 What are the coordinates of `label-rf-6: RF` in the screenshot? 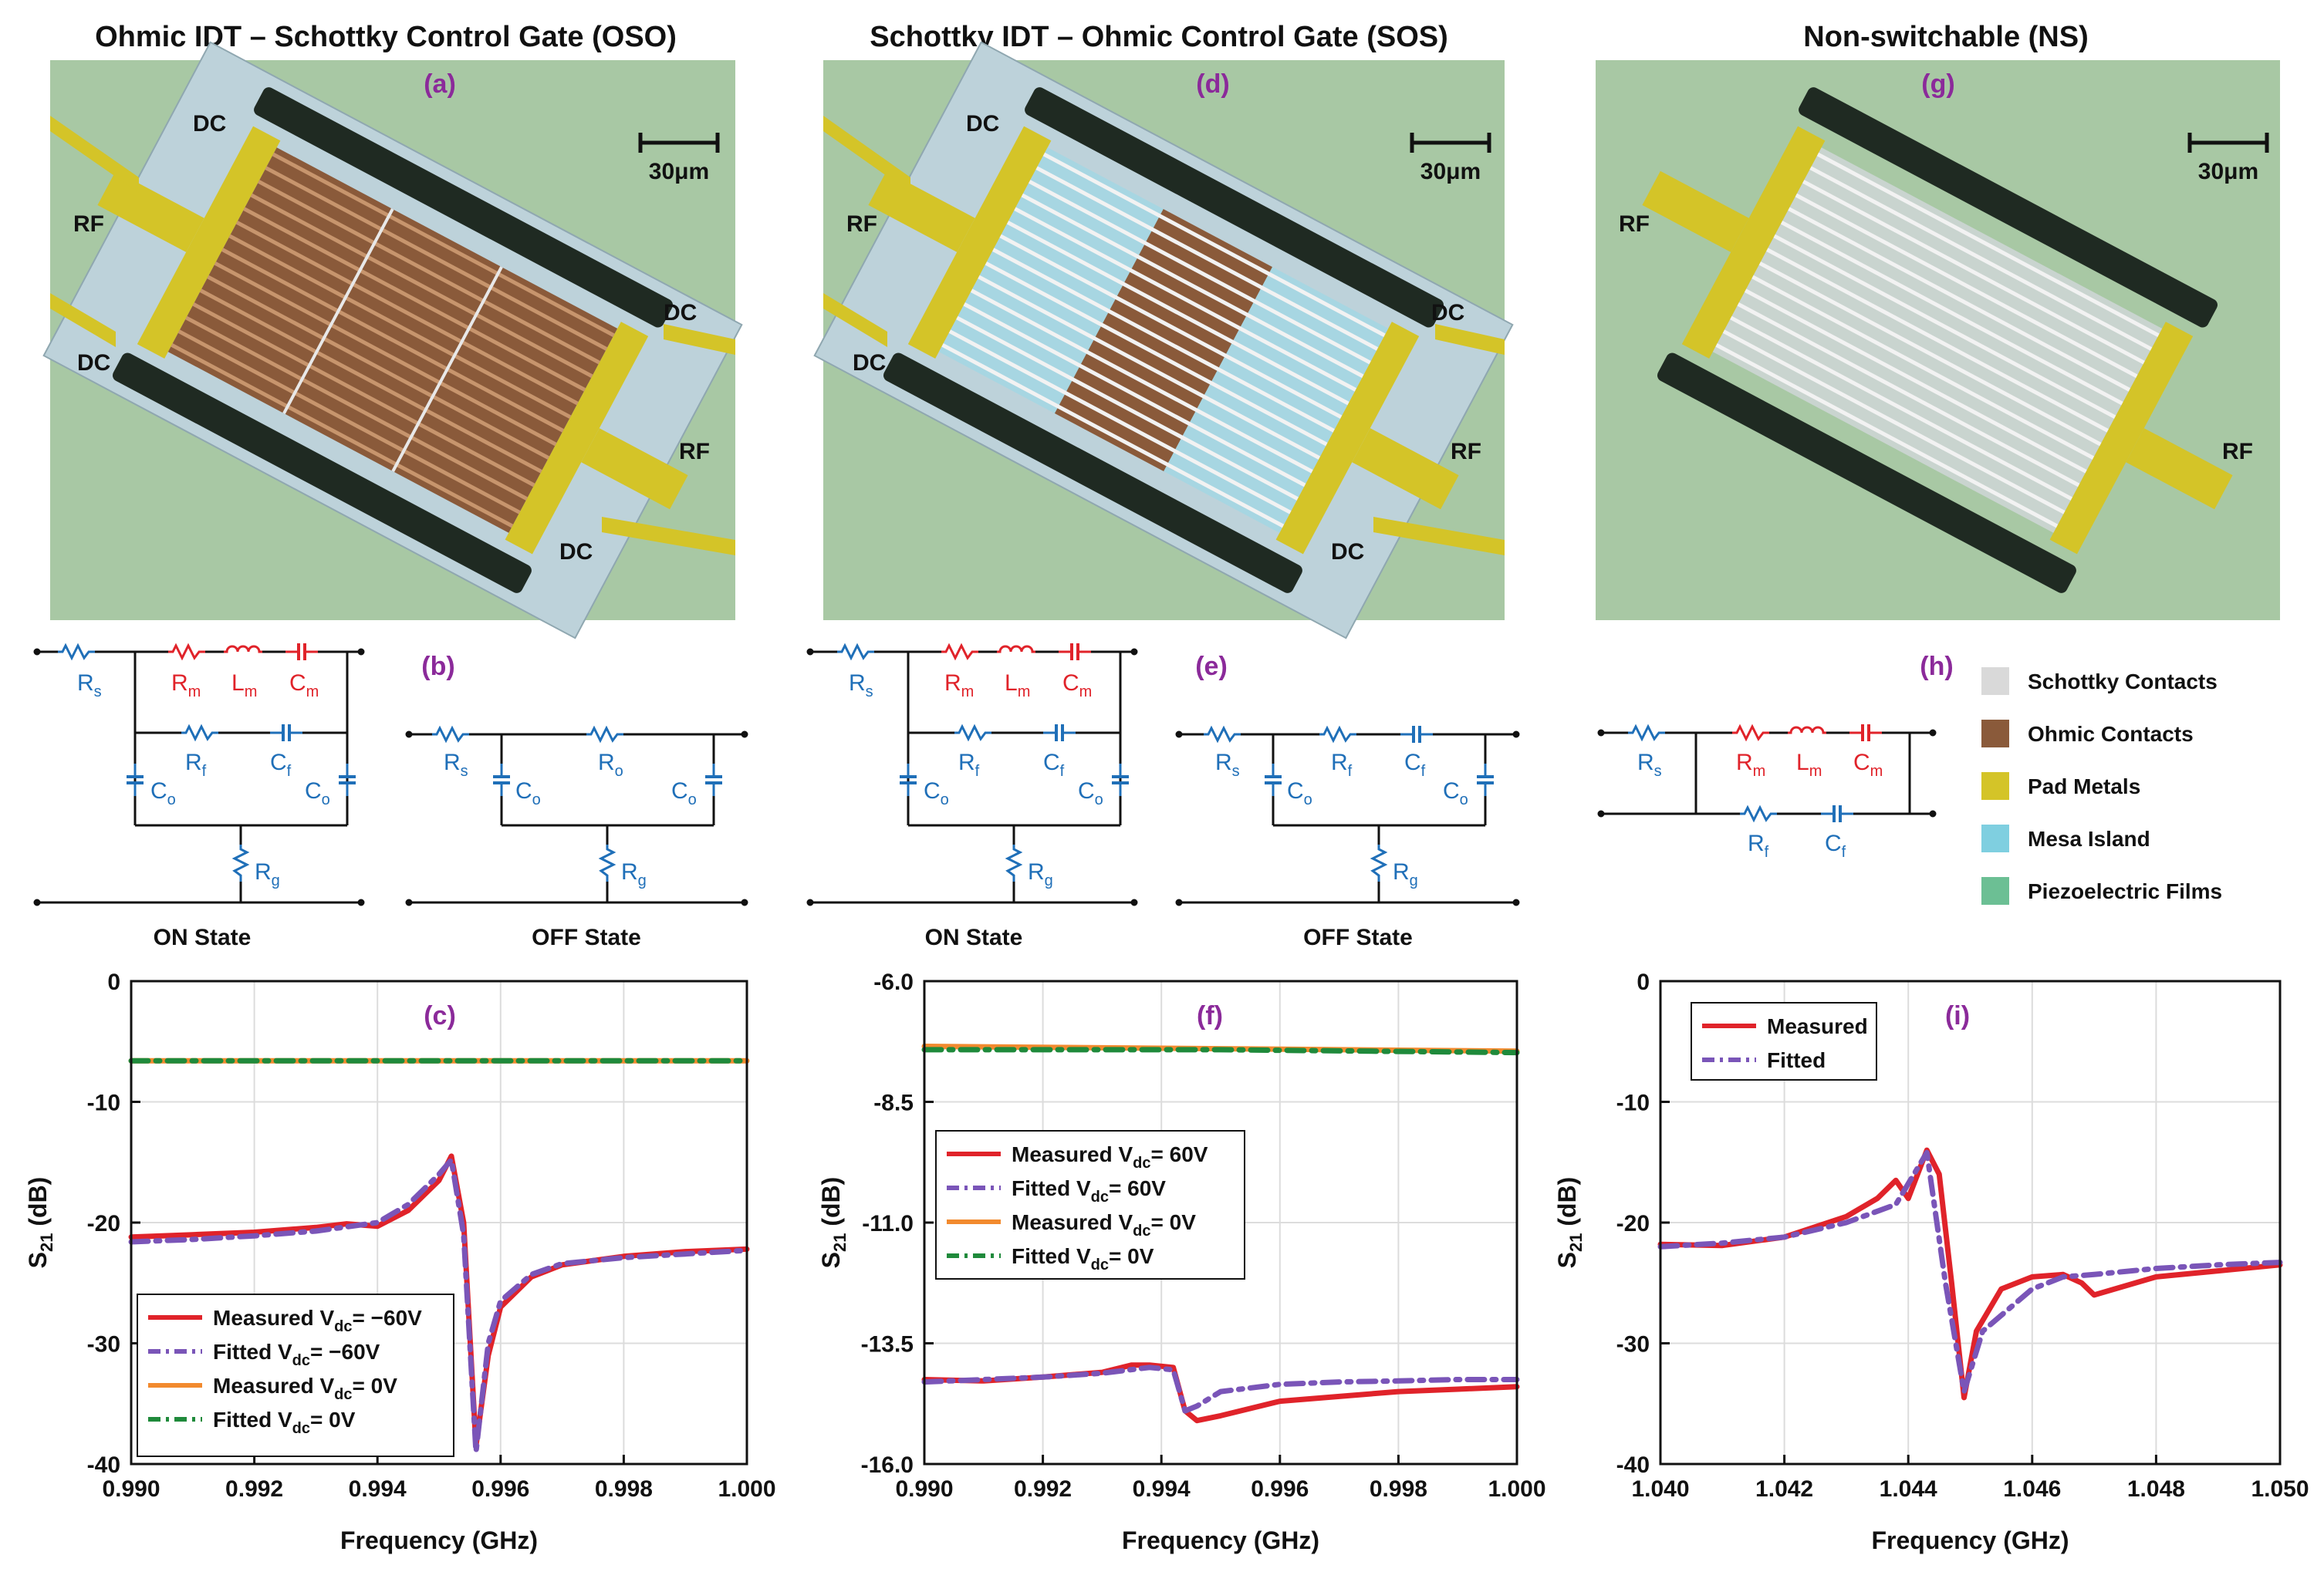 It's located at (2237, 451).